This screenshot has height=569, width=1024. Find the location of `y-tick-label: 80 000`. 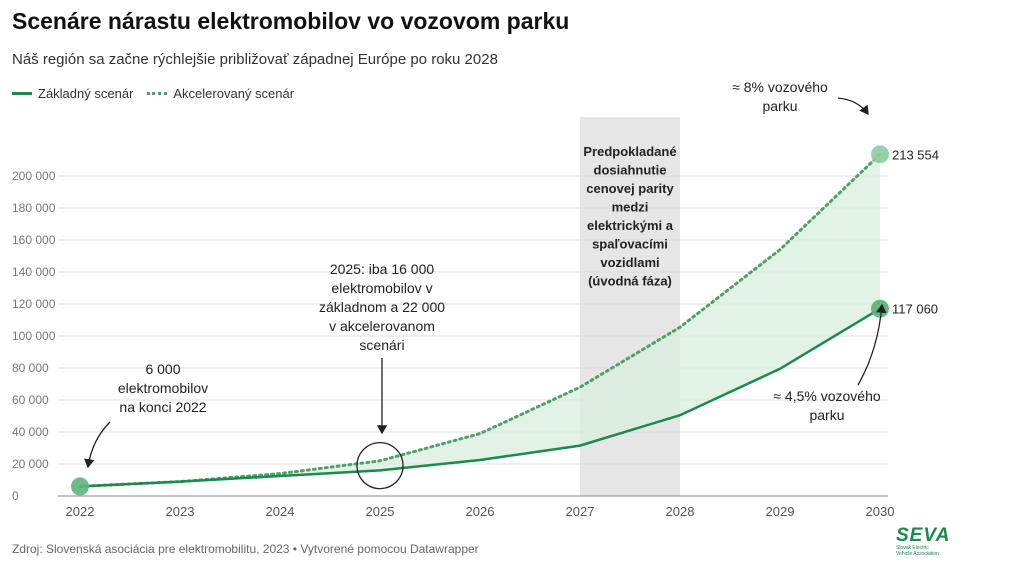

y-tick-label: 80 000 is located at coordinates (30, 368).